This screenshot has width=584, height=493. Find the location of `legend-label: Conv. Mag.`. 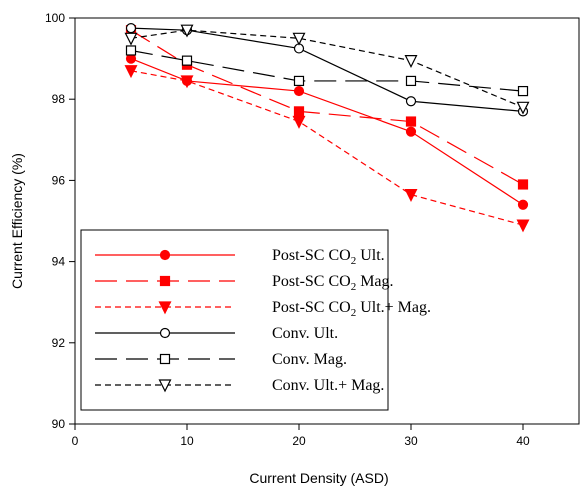

legend-label: Conv. Mag. is located at coordinates (309, 359).